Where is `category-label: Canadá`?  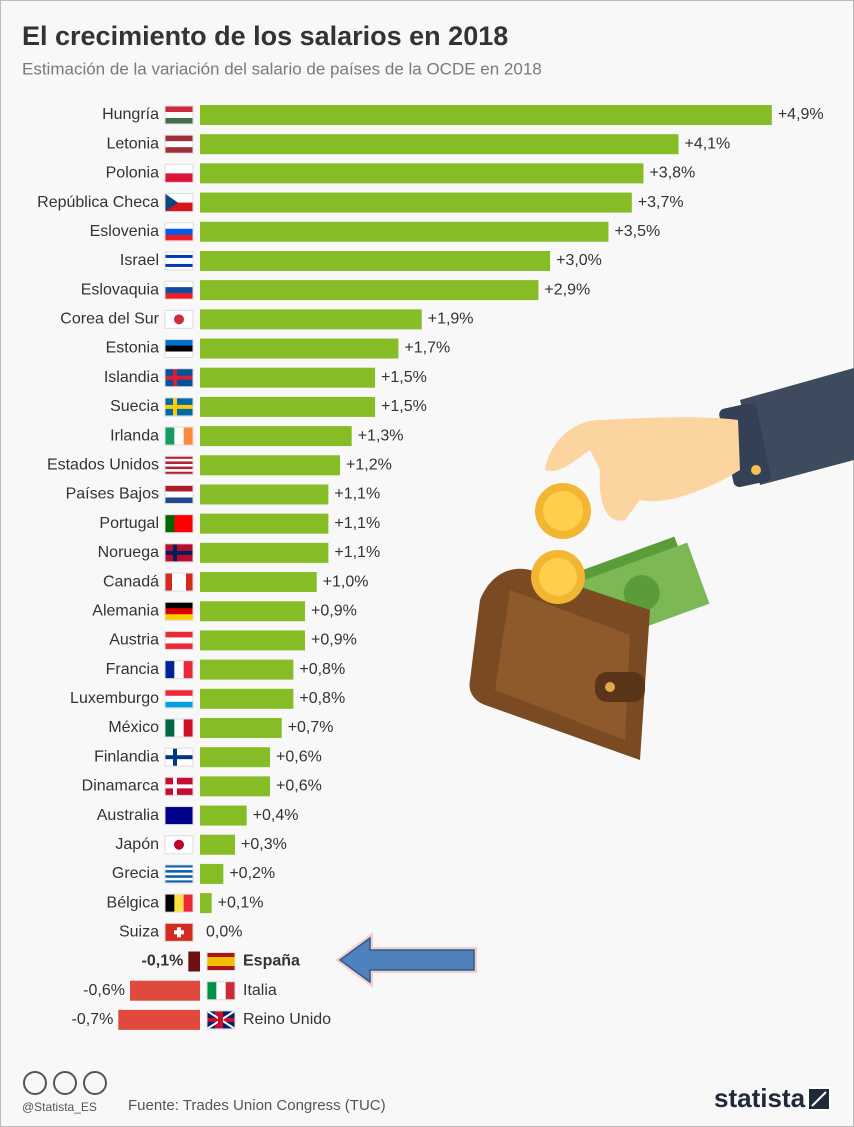
category-label: Canadá is located at coordinates (131, 581).